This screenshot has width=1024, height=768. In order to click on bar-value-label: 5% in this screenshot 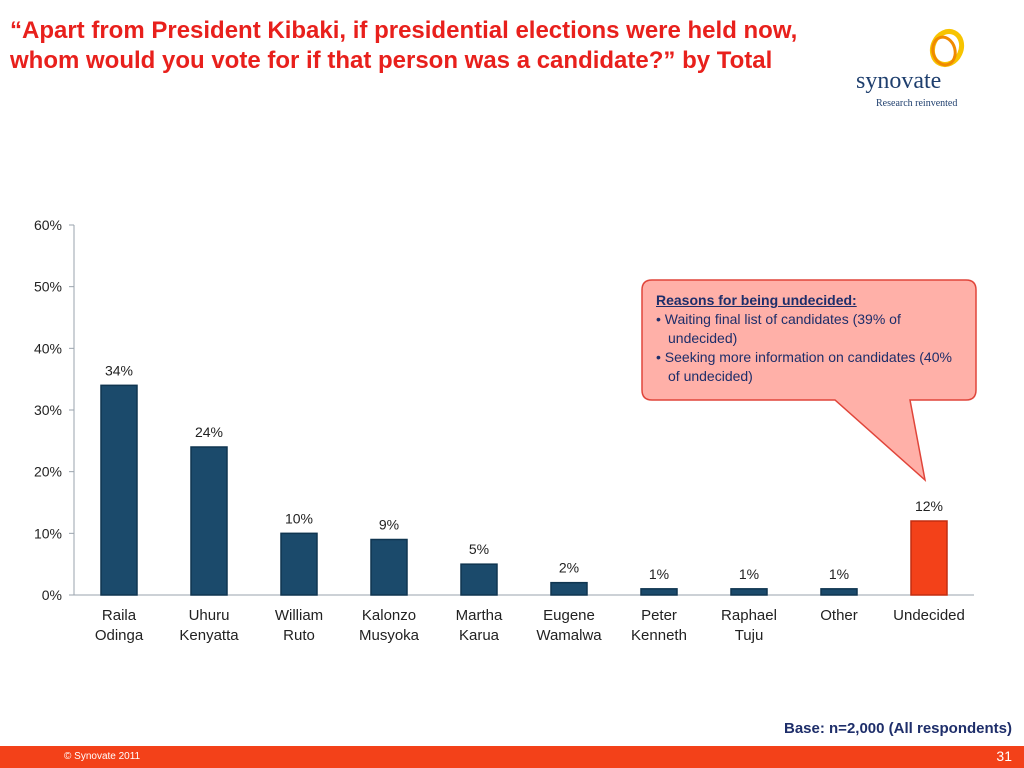, I will do `click(479, 549)`.